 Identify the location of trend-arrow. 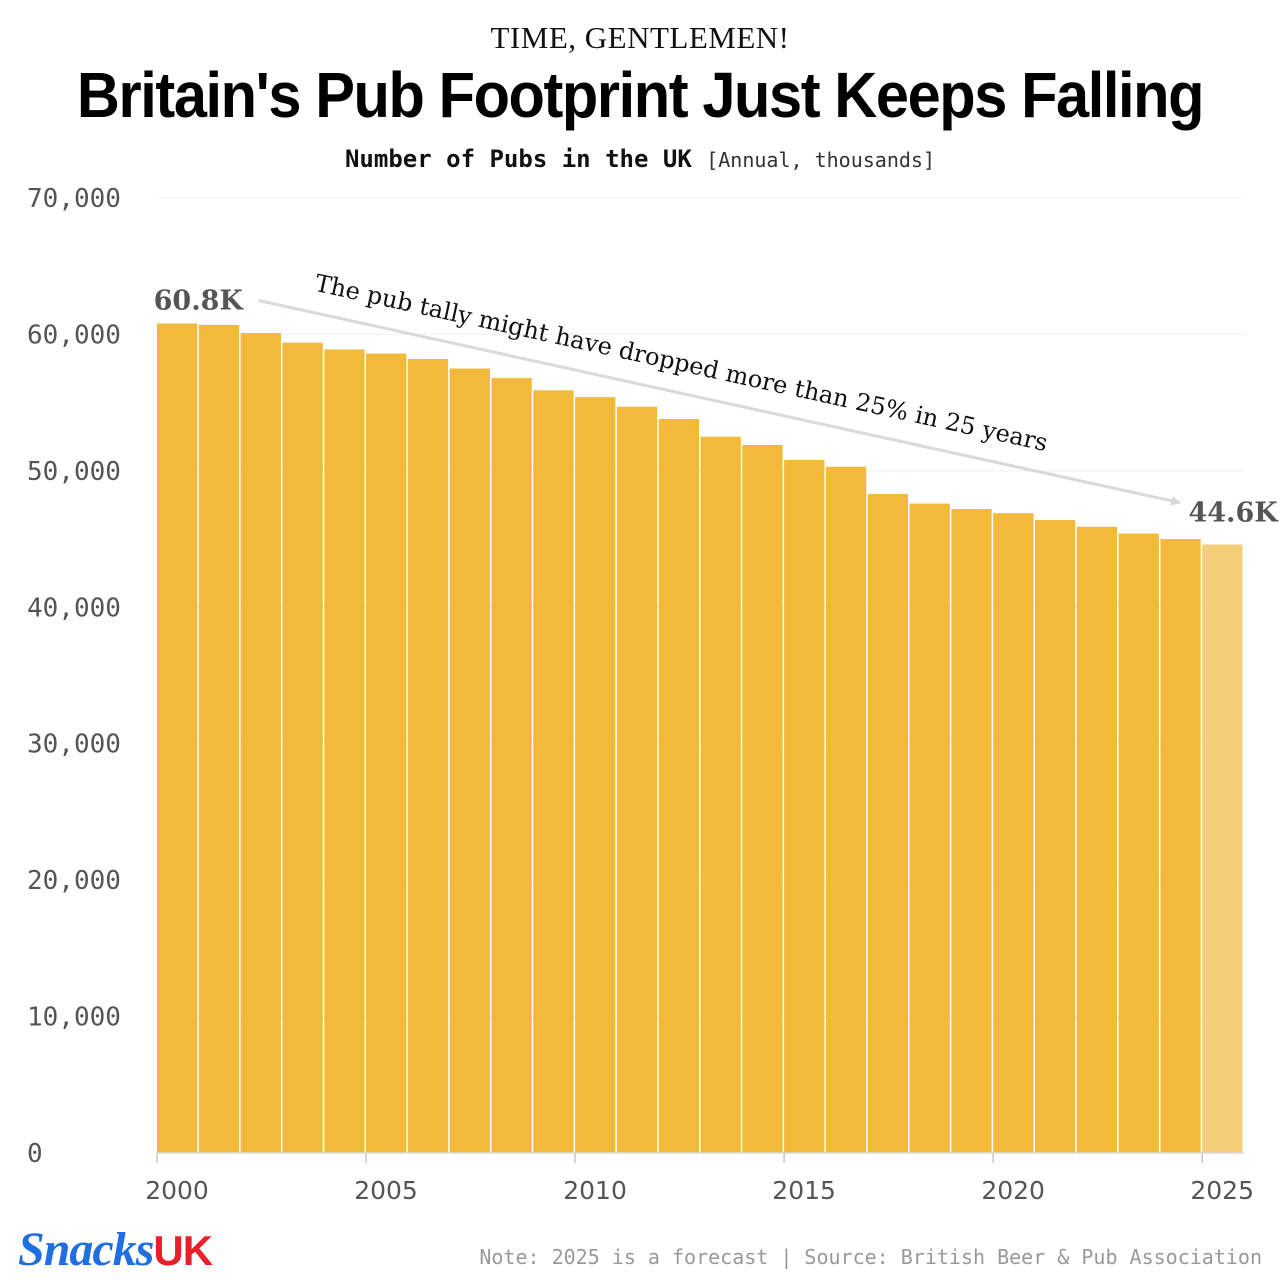
(720, 402).